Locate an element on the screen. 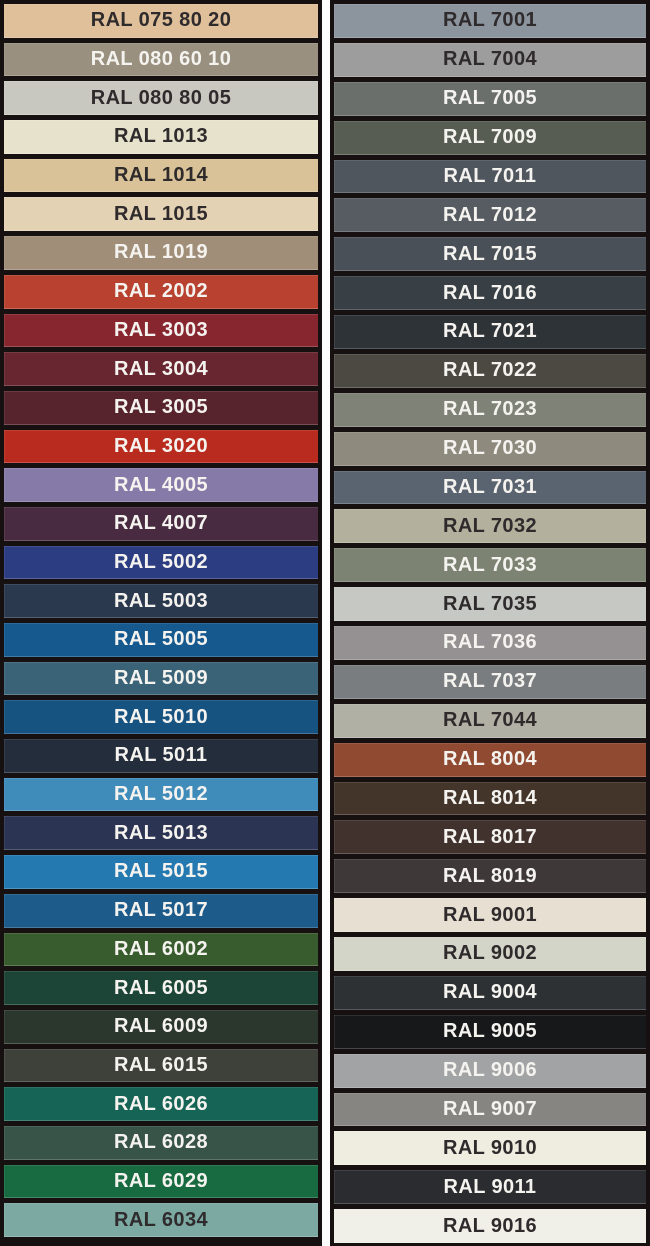 The image size is (650, 1246). swatch-ral-5015: RAL 5015 is located at coordinates (161, 872).